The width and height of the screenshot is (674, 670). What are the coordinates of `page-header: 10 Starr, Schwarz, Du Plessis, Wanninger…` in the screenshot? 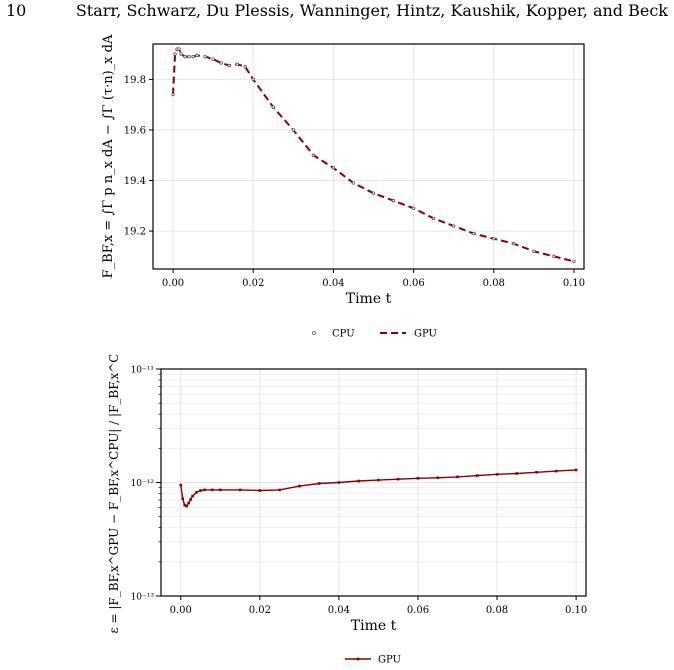 It's located at (337, 12).